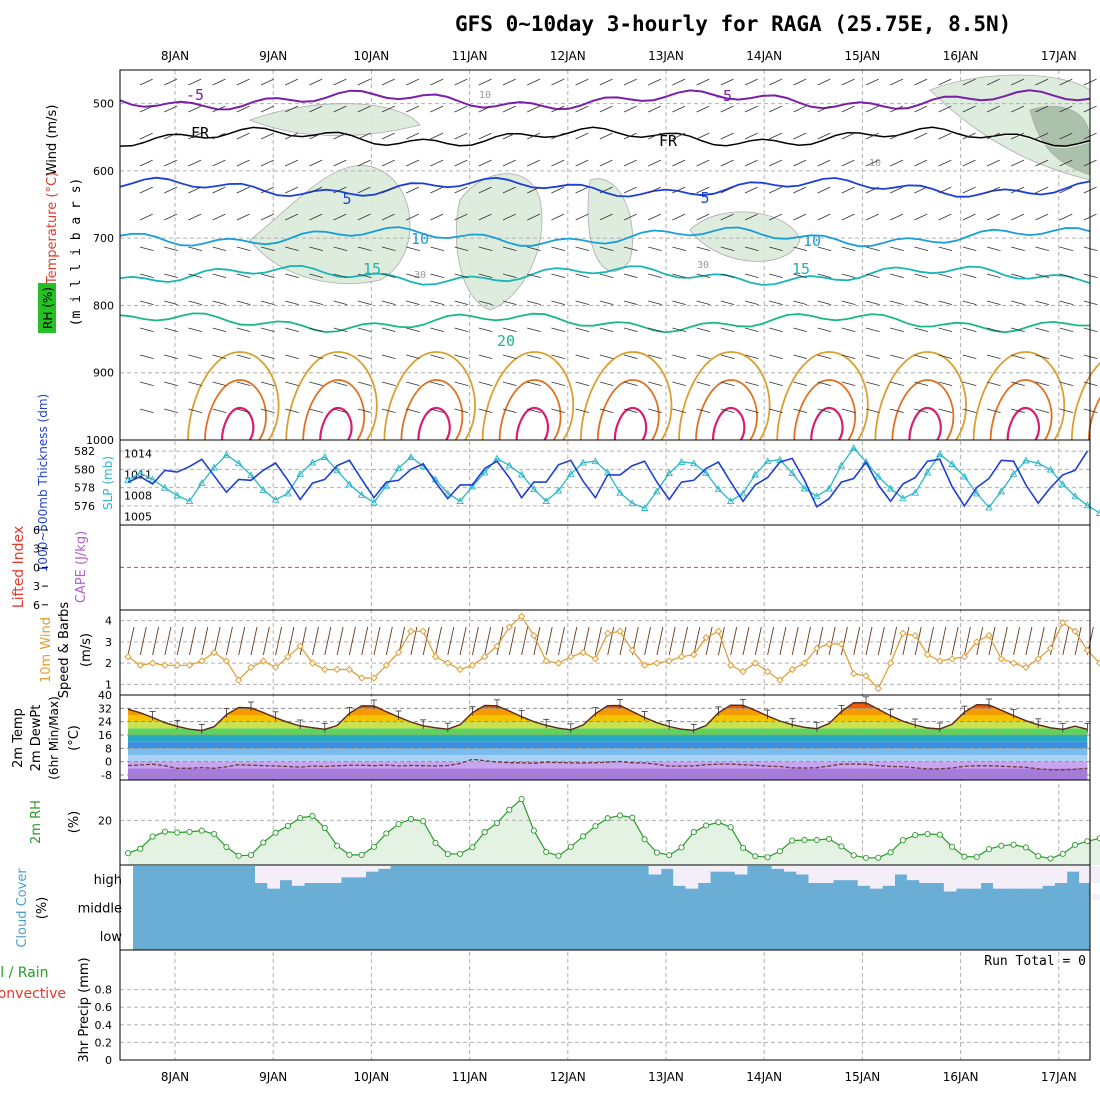  Describe the element at coordinates (703, 265) in the screenshot. I see `contour-label: 30` at that location.